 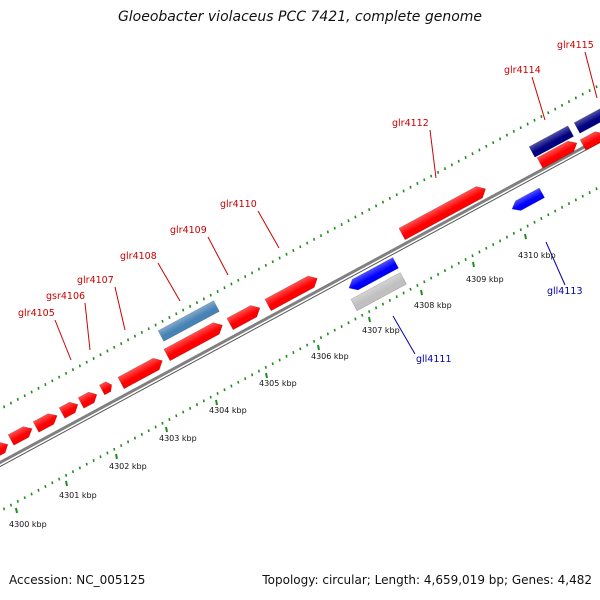 What do you see at coordinates (575, 45) in the screenshot?
I see `gene-label-glr4115: glr4115` at bounding box center [575, 45].